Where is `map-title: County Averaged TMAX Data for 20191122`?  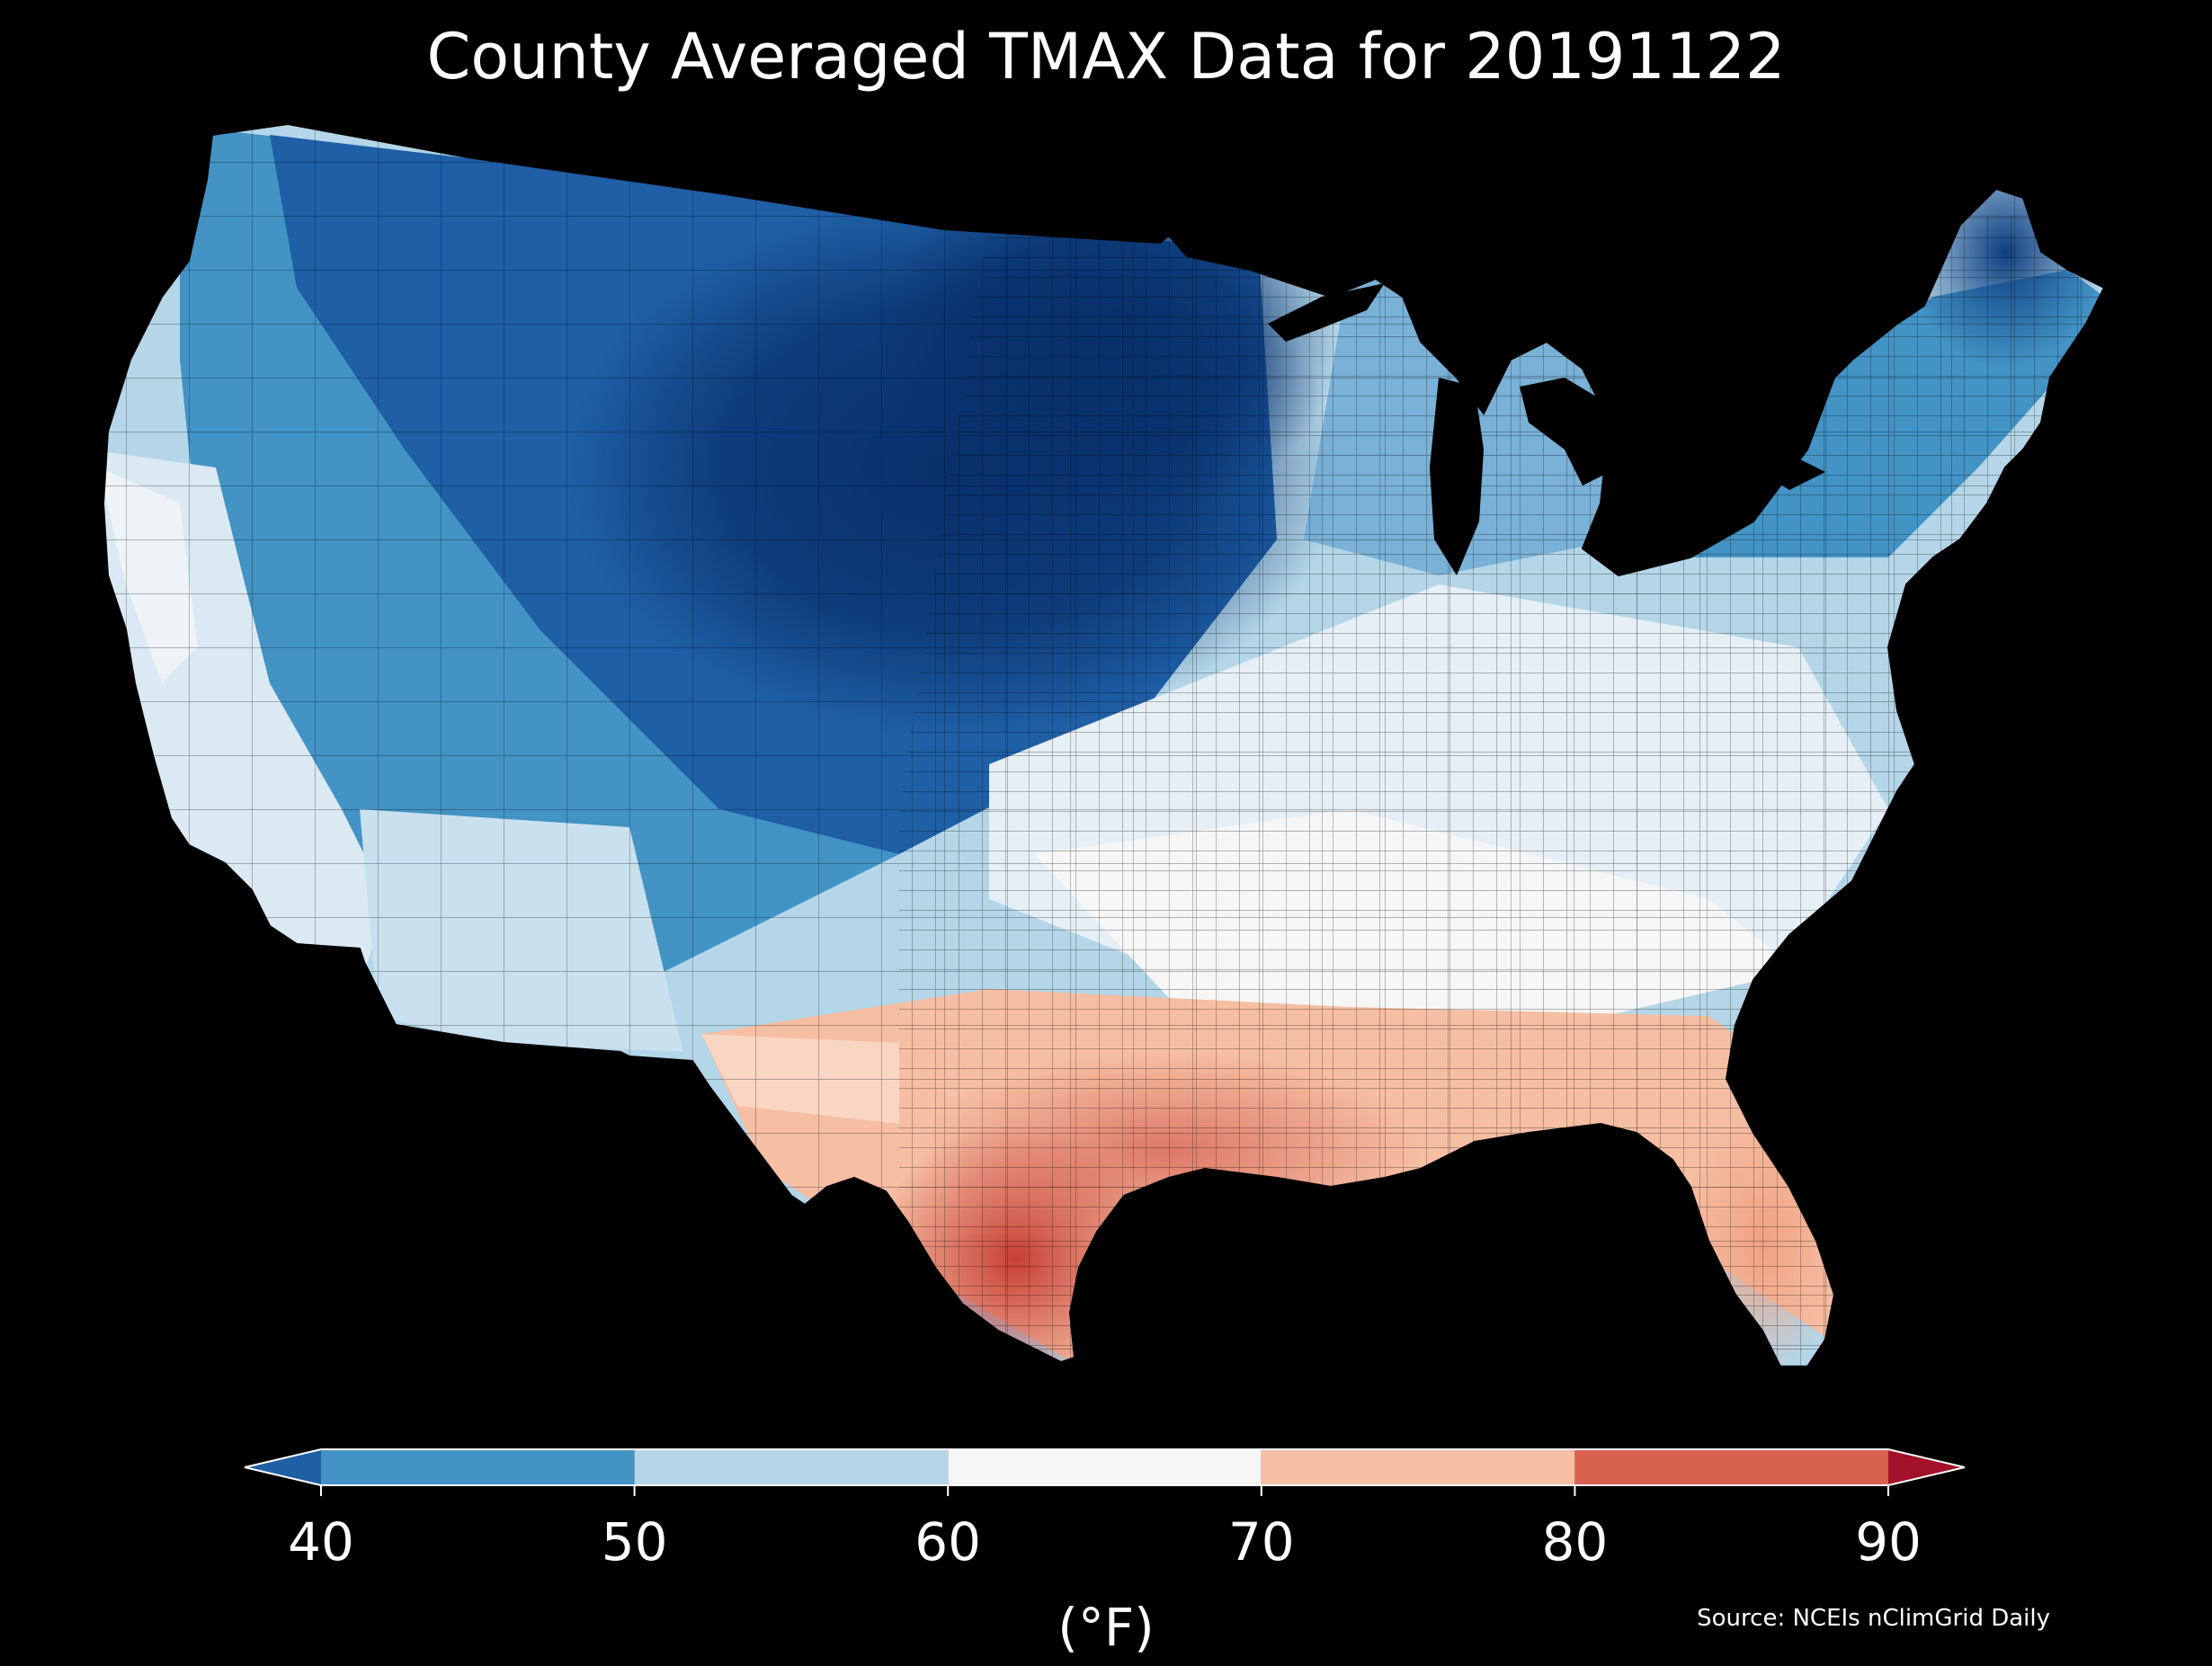 map-title: County Averaged TMAX Data for 20191122 is located at coordinates (1106, 57).